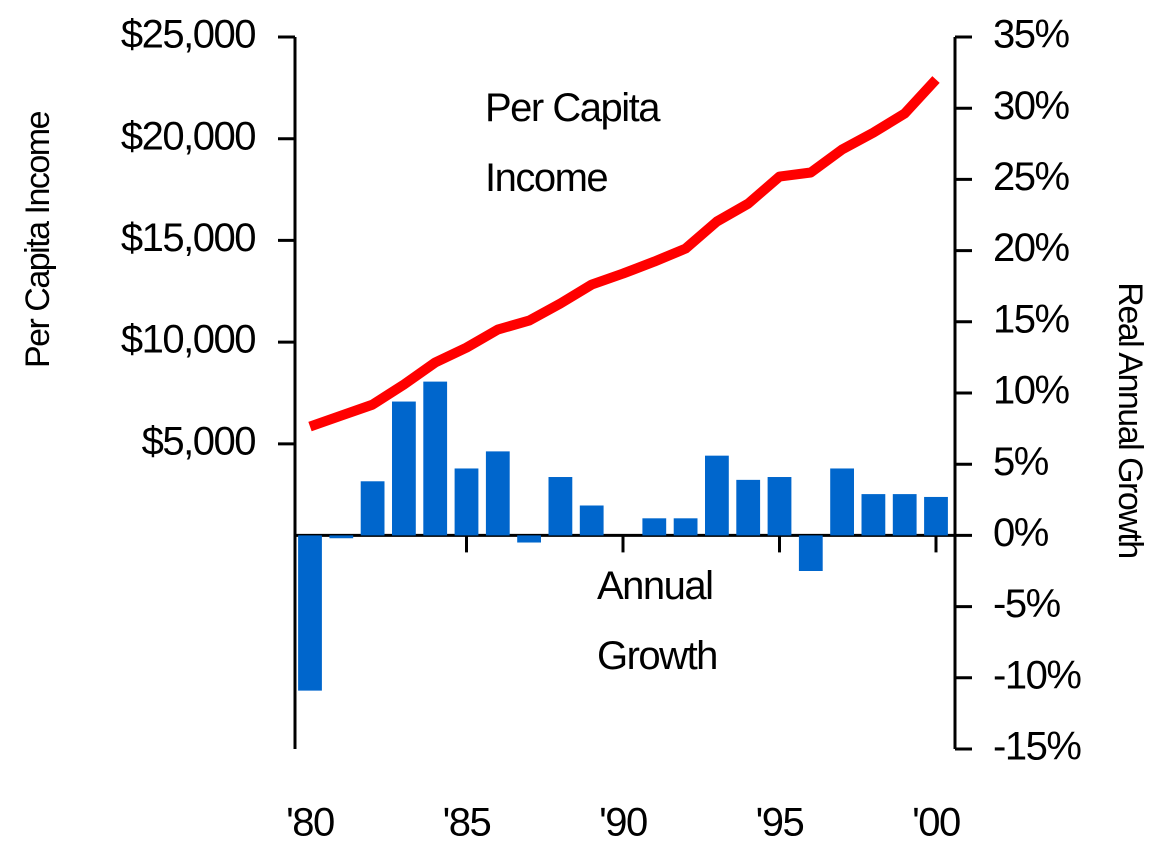  I want to click on y2-tick-label: 20%, so click(1031, 248).